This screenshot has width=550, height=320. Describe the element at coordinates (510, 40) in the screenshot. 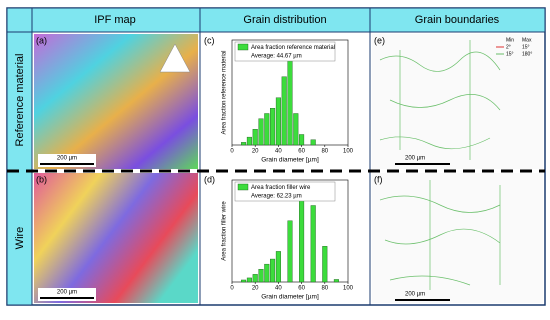

I see `legend-header: Min` at that location.